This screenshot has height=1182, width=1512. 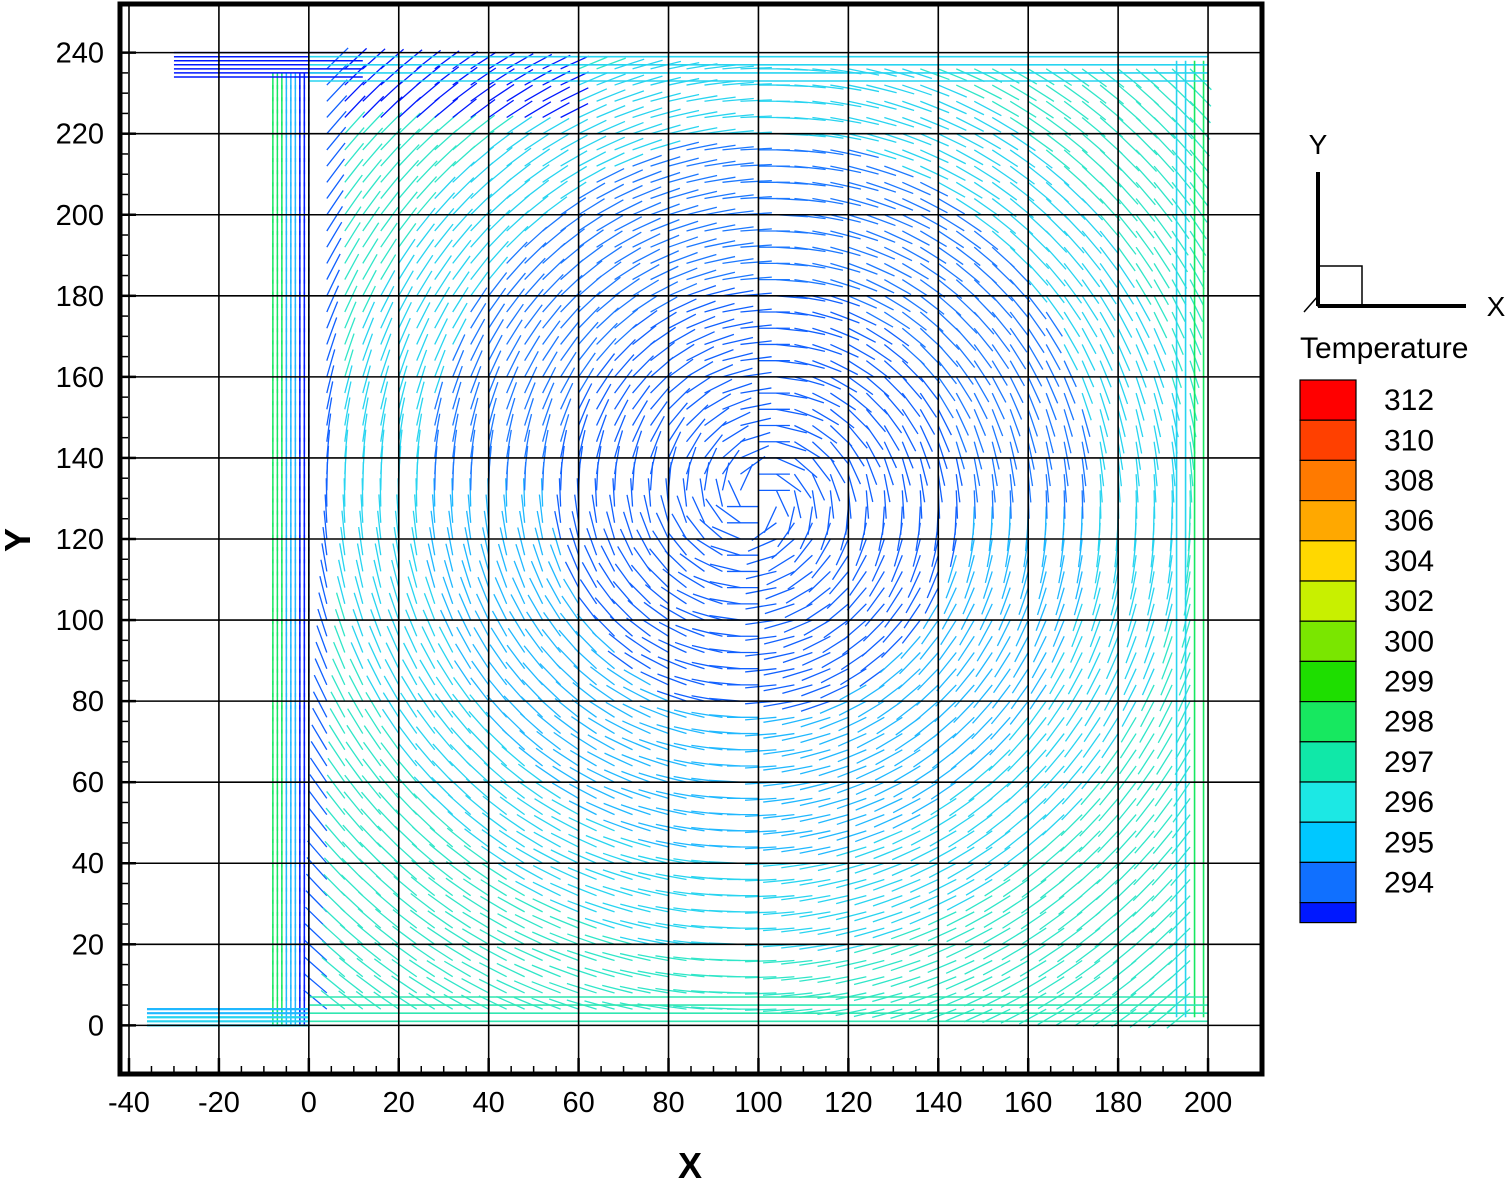 What do you see at coordinates (1118, 1103) in the screenshot?
I see `x-tick-label: 180` at bounding box center [1118, 1103].